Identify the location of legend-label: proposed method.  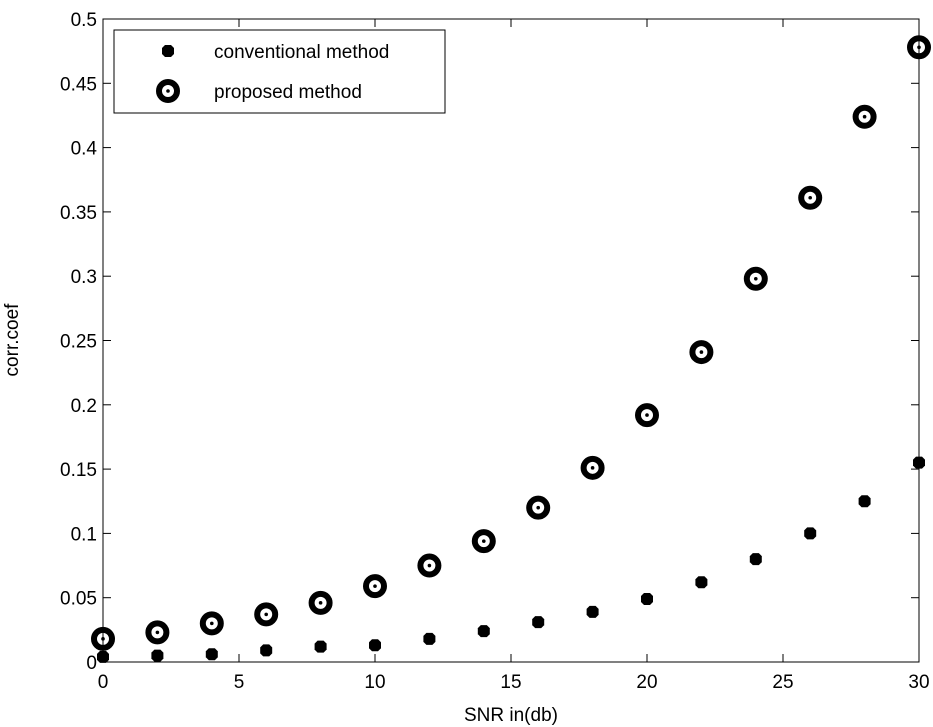
(288, 92).